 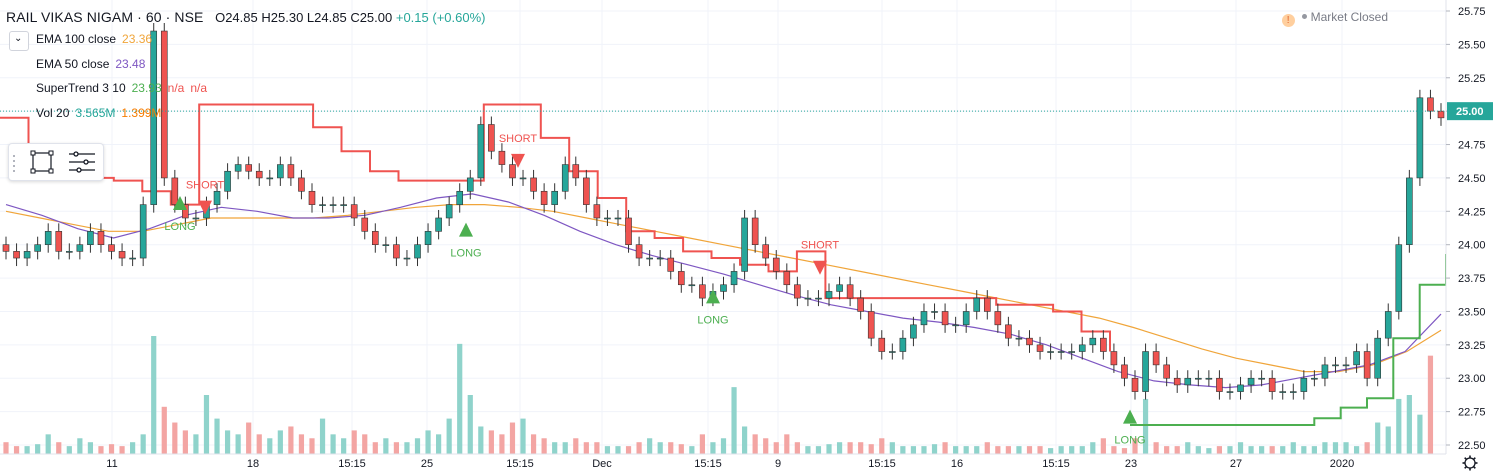 What do you see at coordinates (19, 41) in the screenshot?
I see `legend-collapse-button: ⌄` at bounding box center [19, 41].